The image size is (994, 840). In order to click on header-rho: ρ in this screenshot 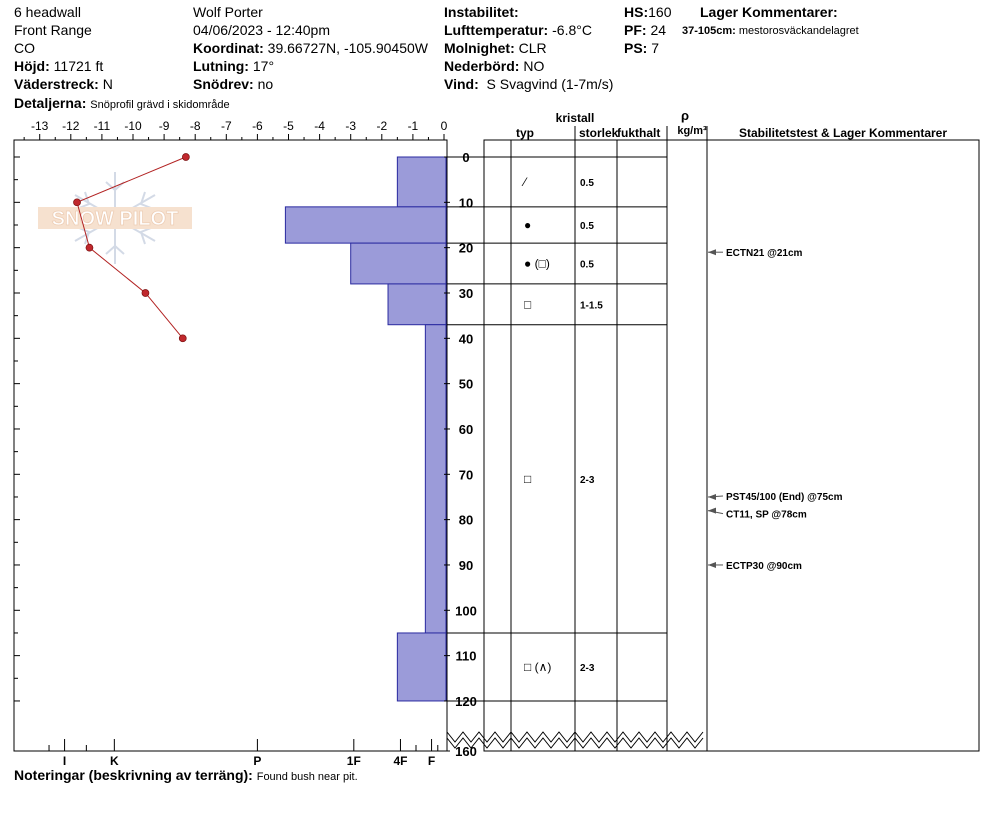, I will do `click(685, 115)`.